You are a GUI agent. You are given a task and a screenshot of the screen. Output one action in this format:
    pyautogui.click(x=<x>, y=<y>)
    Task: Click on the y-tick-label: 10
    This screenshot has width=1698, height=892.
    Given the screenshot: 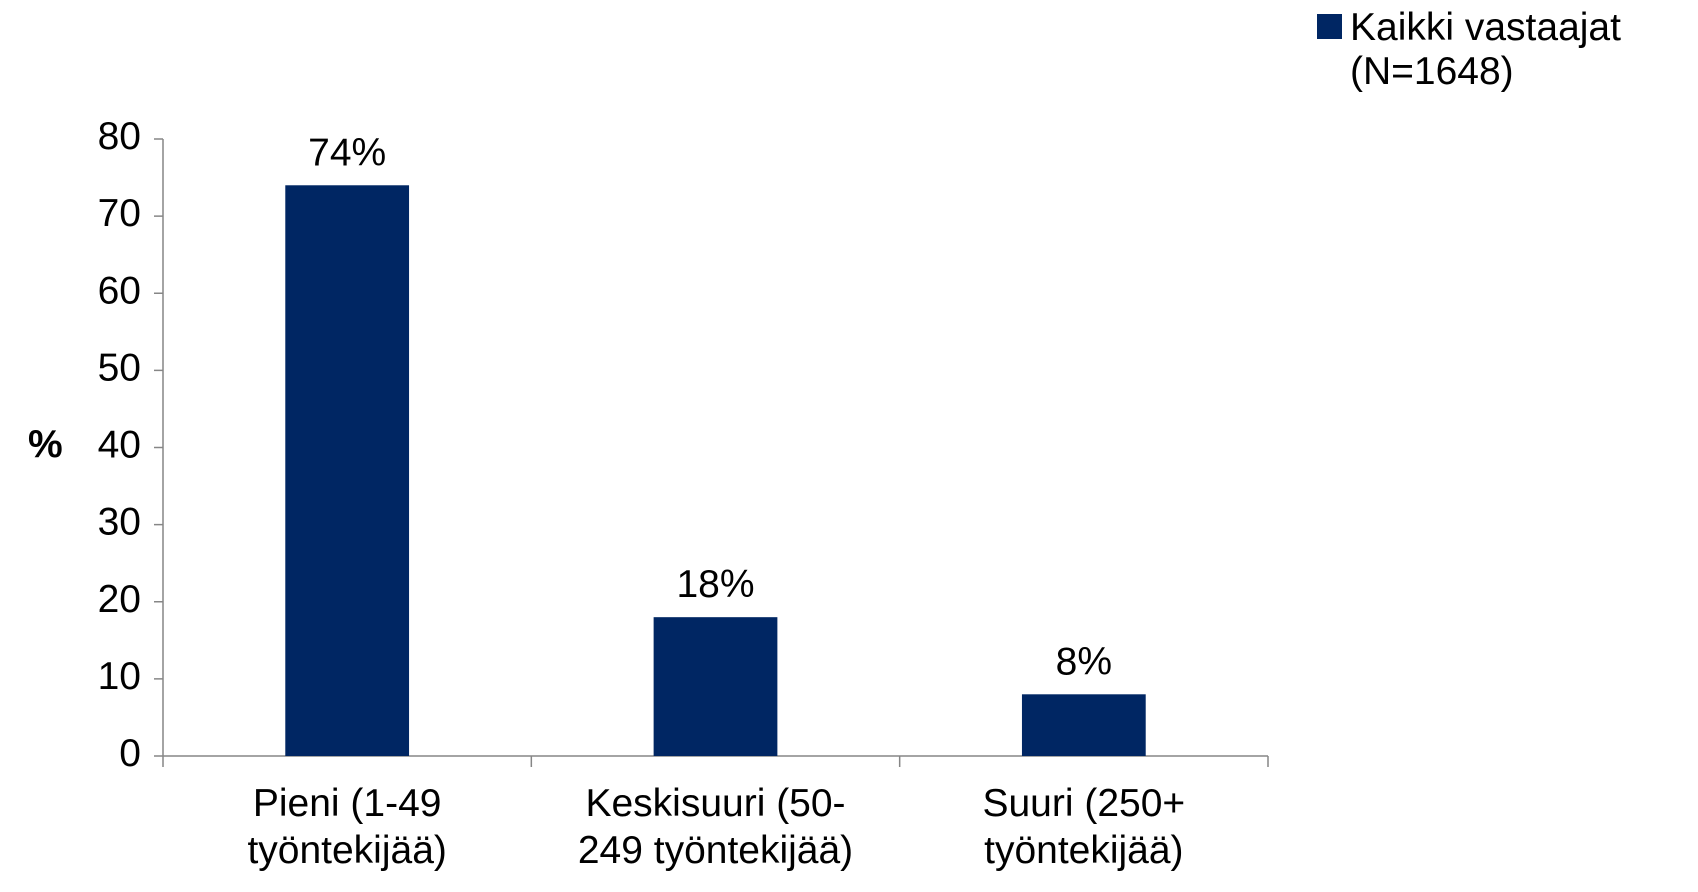 What is the action you would take?
    pyautogui.click(x=119, y=676)
    